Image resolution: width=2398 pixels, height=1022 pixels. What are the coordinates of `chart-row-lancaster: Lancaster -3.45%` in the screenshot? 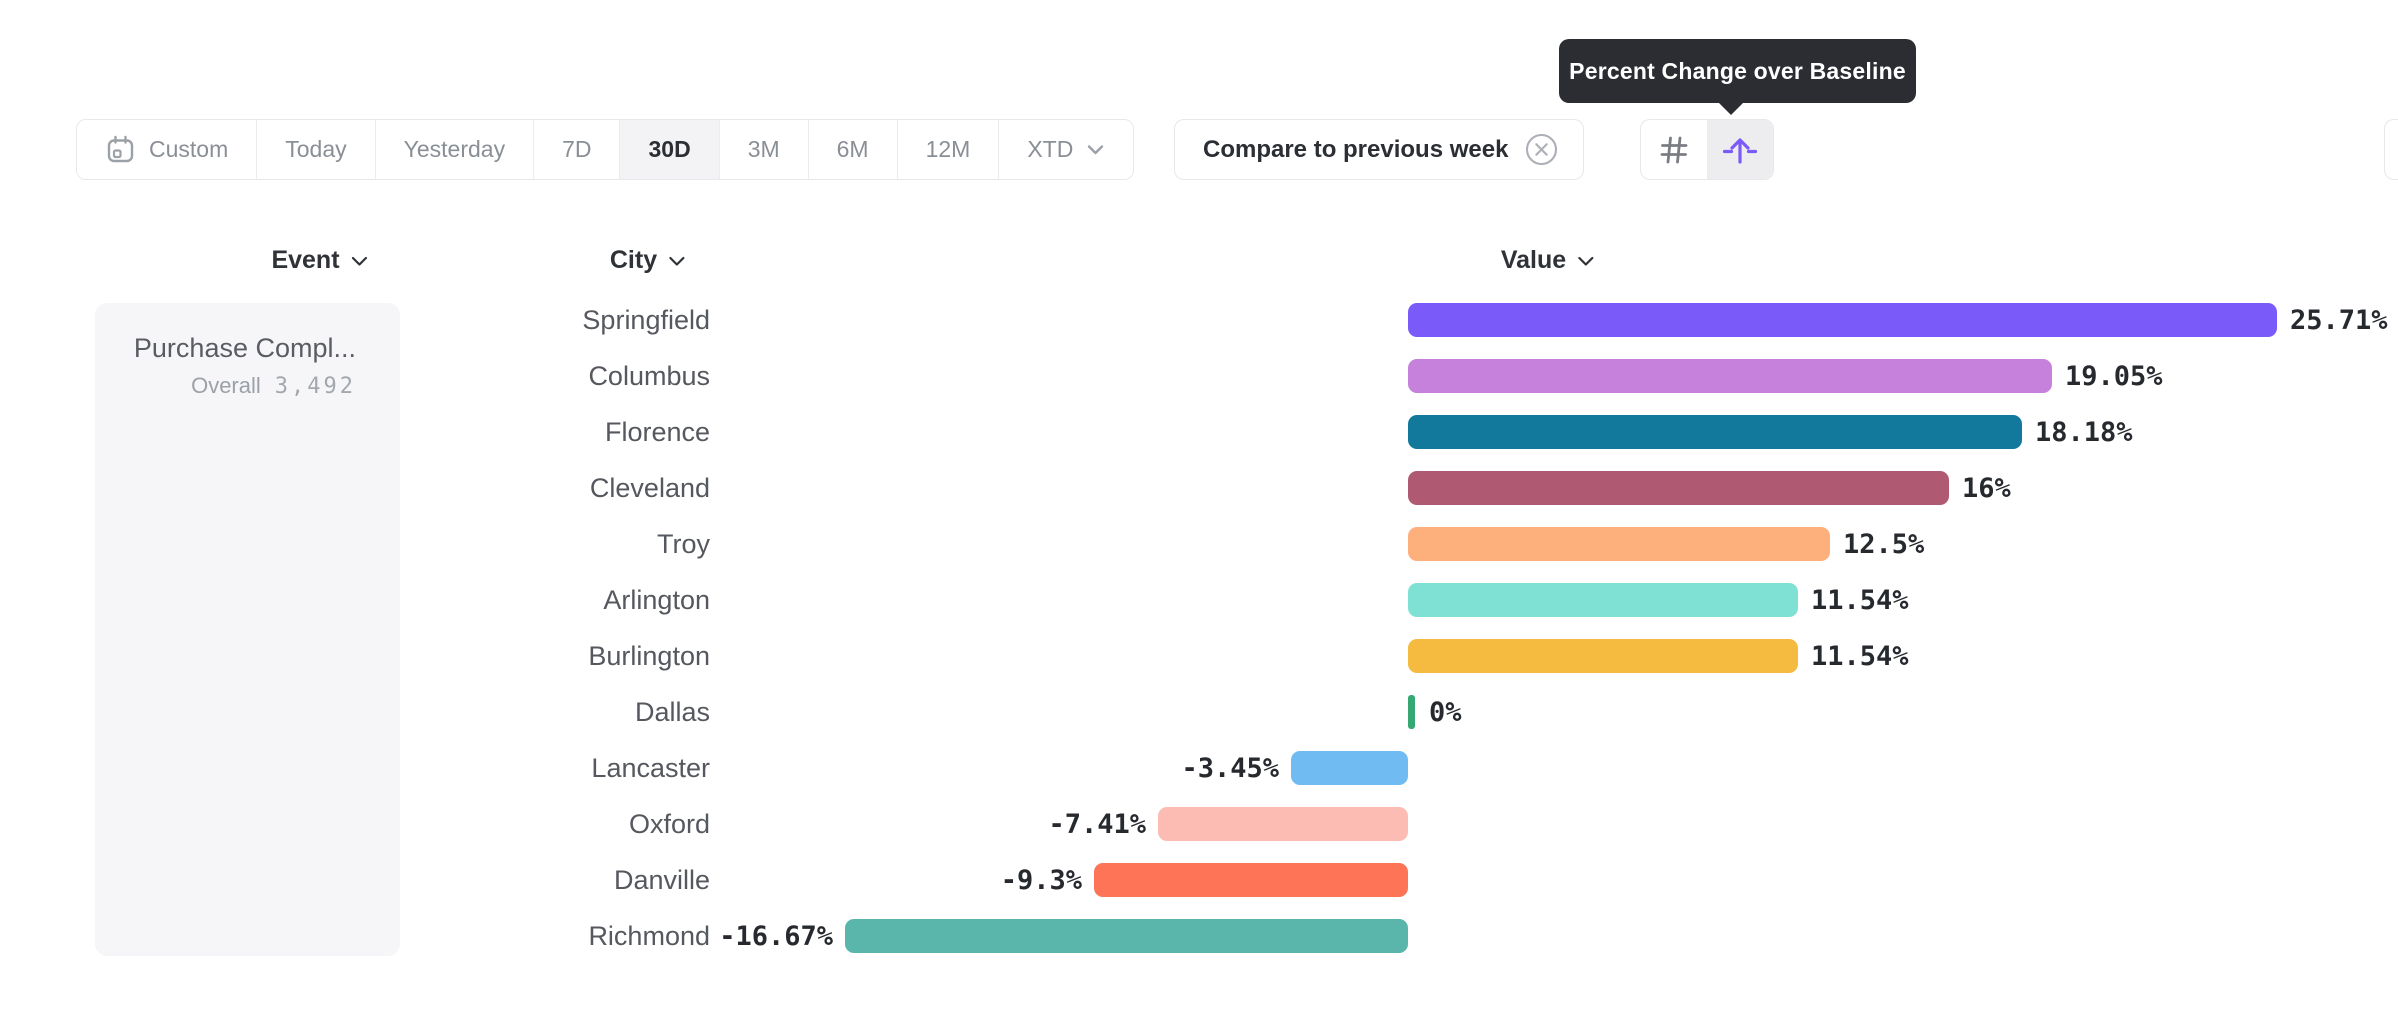 It's located at (1399, 768).